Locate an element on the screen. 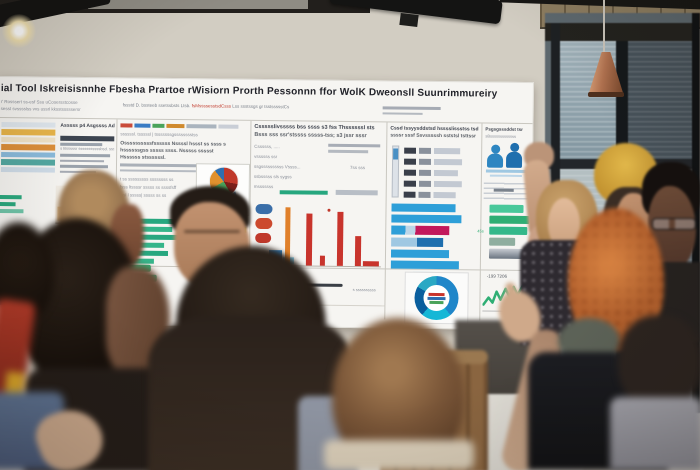 The image size is (700, 470). footer-right-text: s ssssssssss is located at coordinates (364, 290).